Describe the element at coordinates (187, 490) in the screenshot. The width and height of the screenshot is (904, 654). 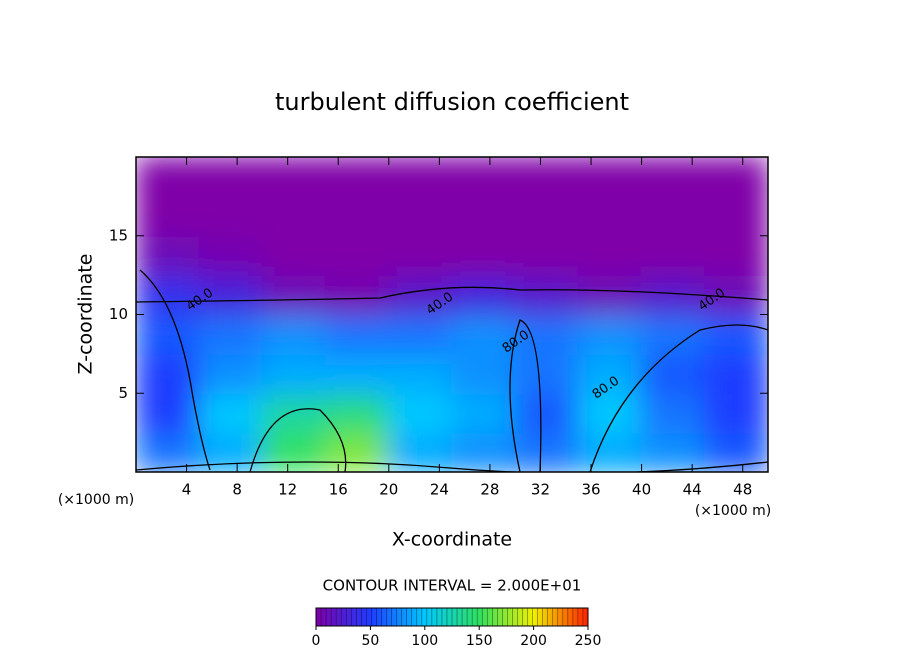
I see `x-tick-label: 4` at that location.